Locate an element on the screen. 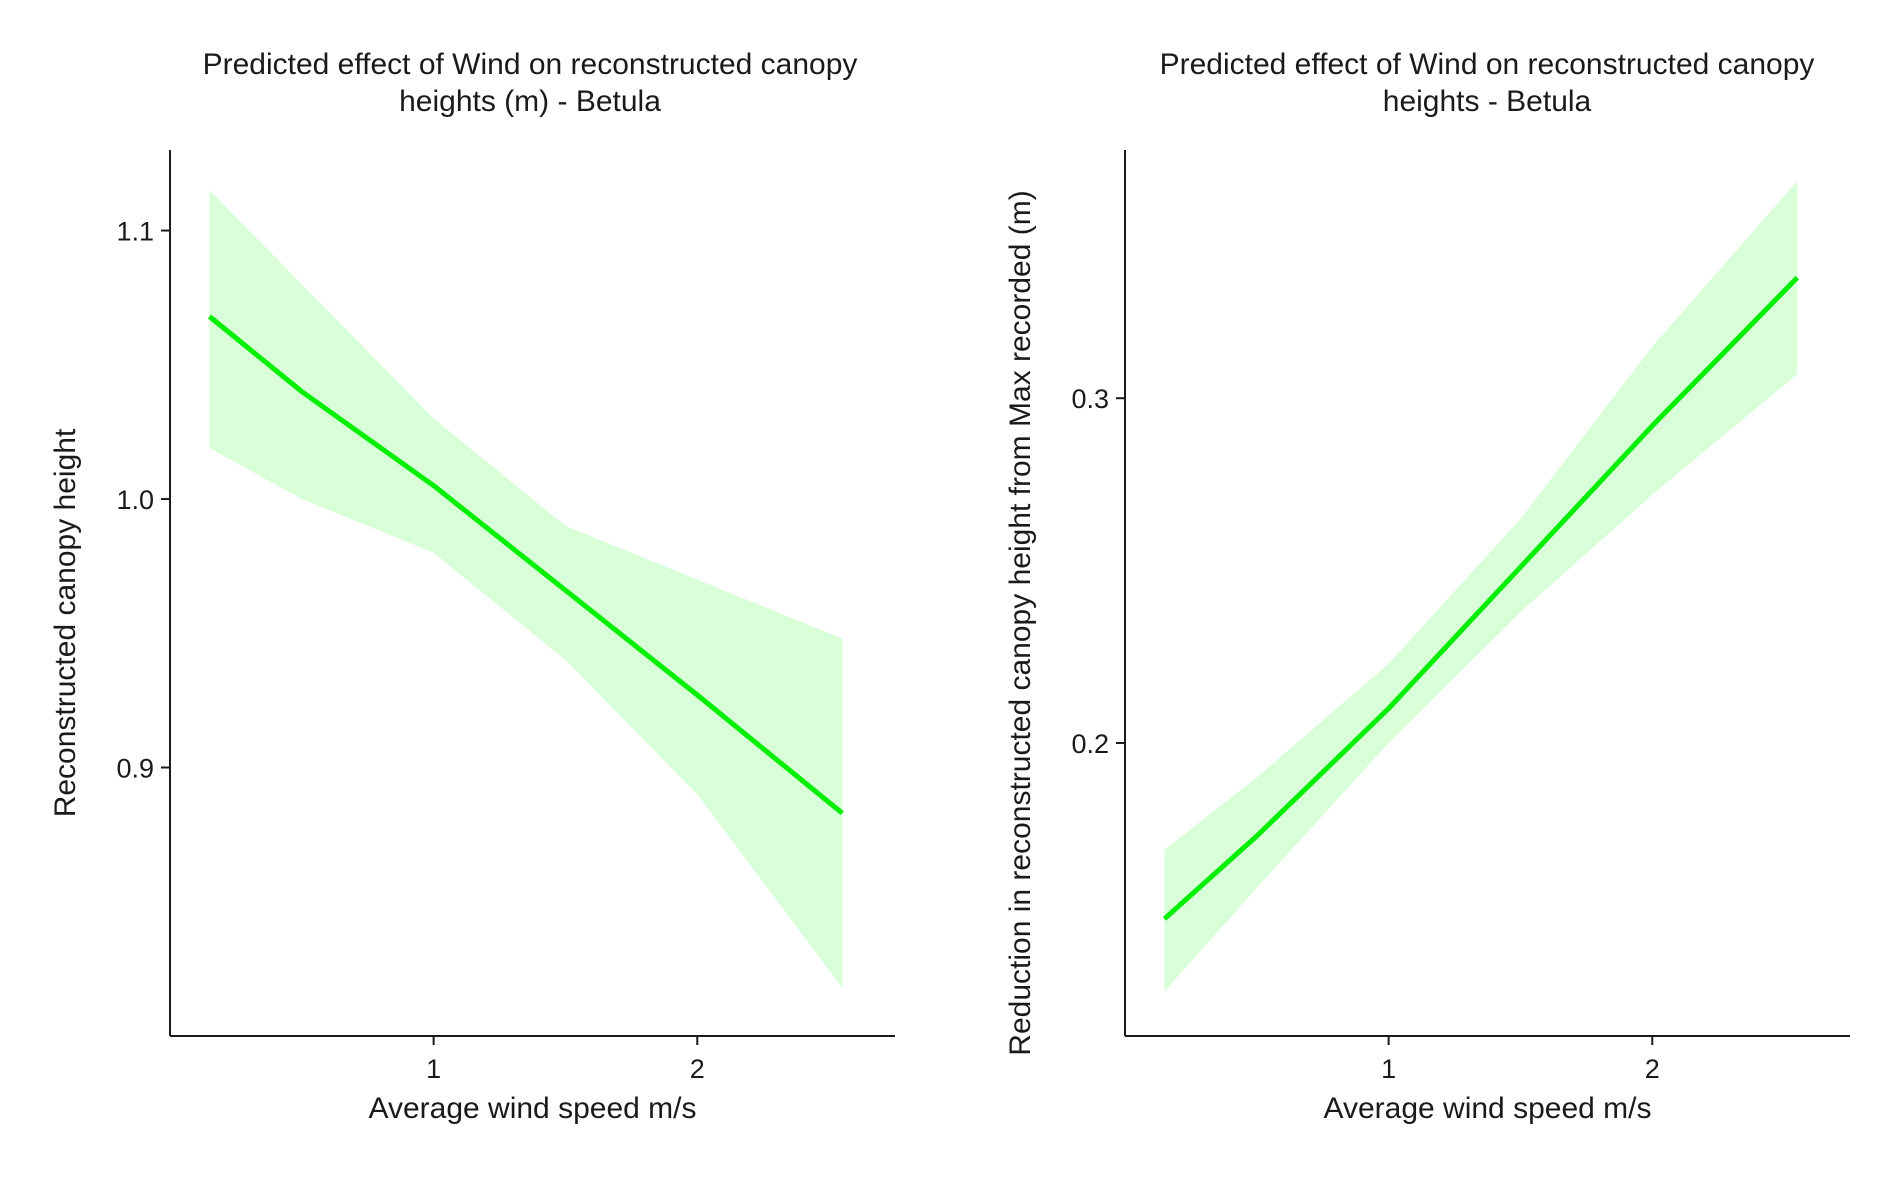 The width and height of the screenshot is (1889, 1181). y-tick-label: 0.3 is located at coordinates (1090, 399).